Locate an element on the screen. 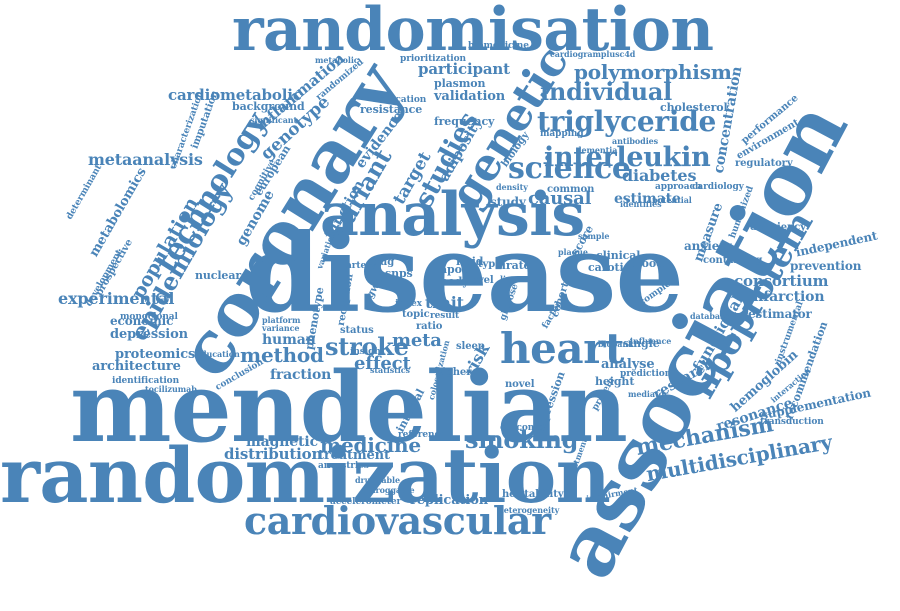 The width and height of the screenshot is (900, 611). word: identification is located at coordinates (146, 381).